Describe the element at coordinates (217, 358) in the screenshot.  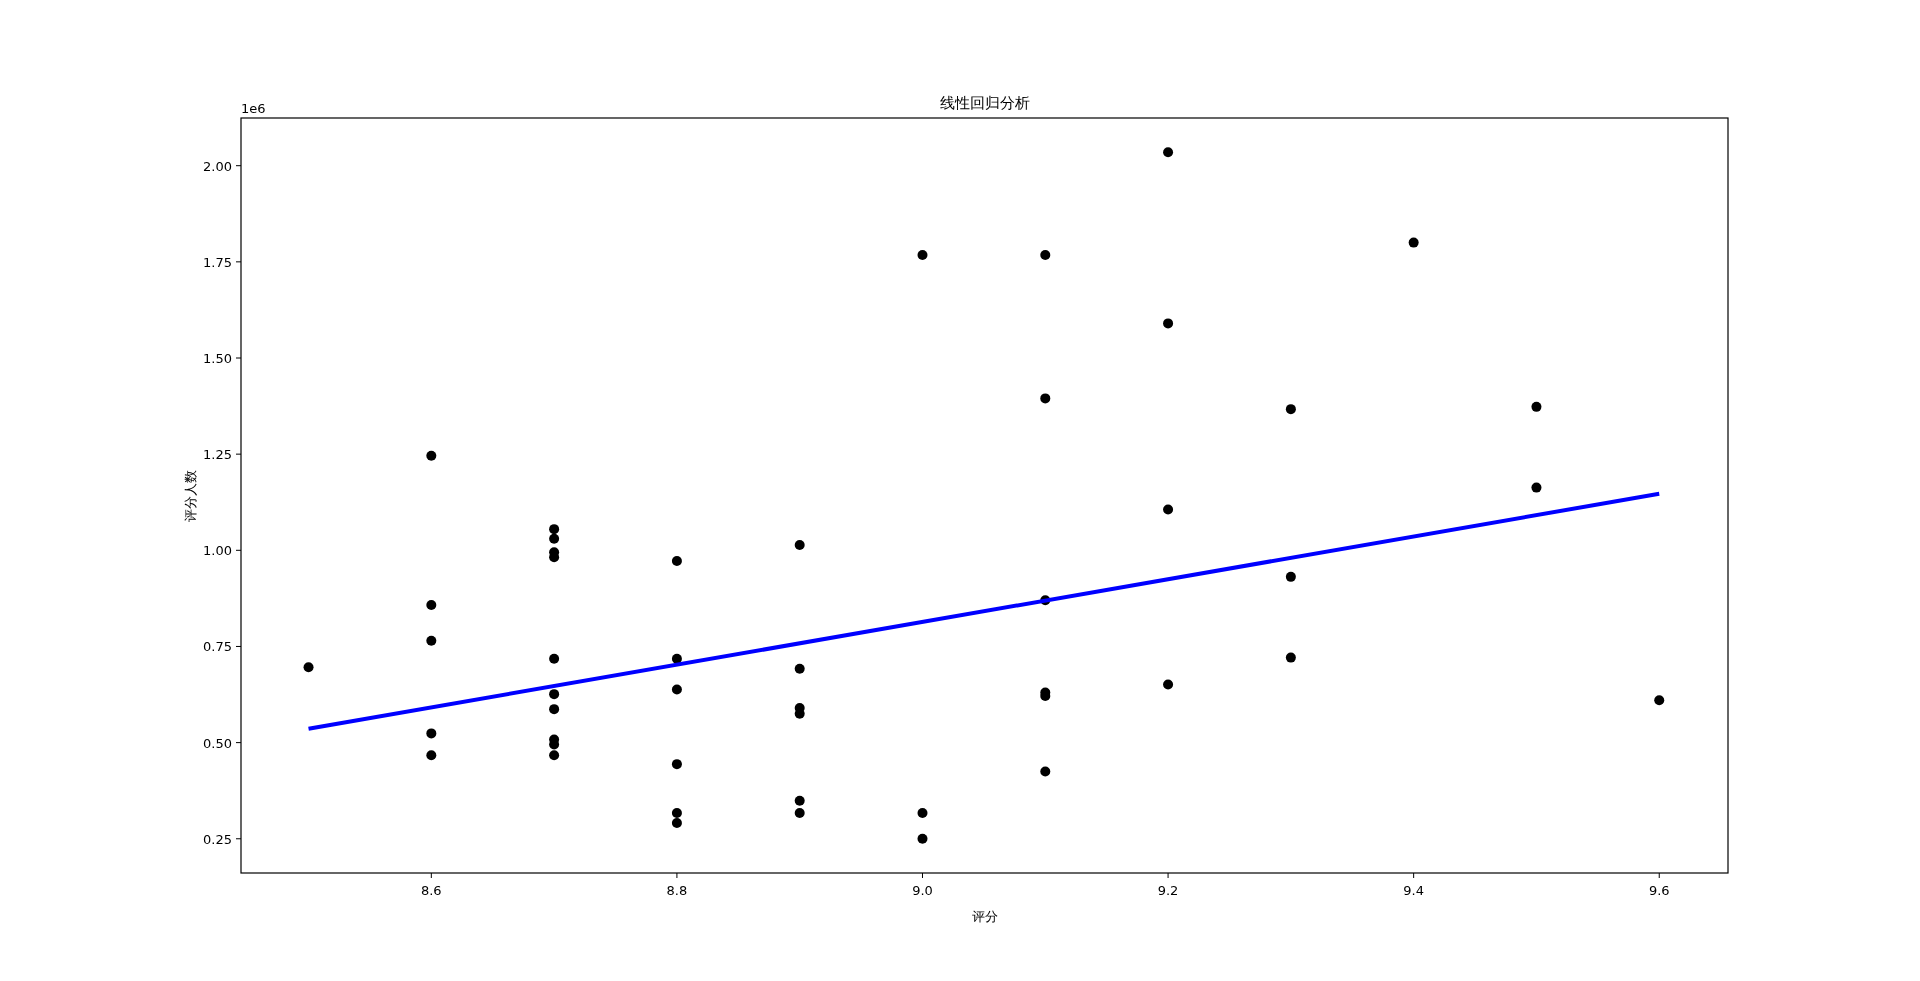
I see `y-tick-label: 1.50` at that location.